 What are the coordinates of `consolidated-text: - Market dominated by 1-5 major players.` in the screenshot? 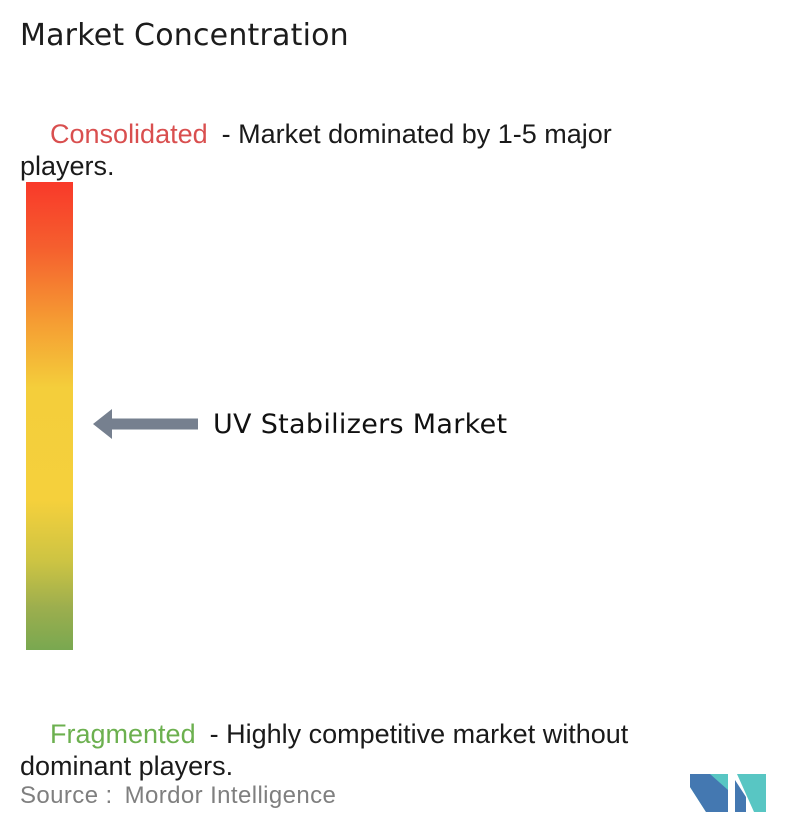 It's located at (316, 150).